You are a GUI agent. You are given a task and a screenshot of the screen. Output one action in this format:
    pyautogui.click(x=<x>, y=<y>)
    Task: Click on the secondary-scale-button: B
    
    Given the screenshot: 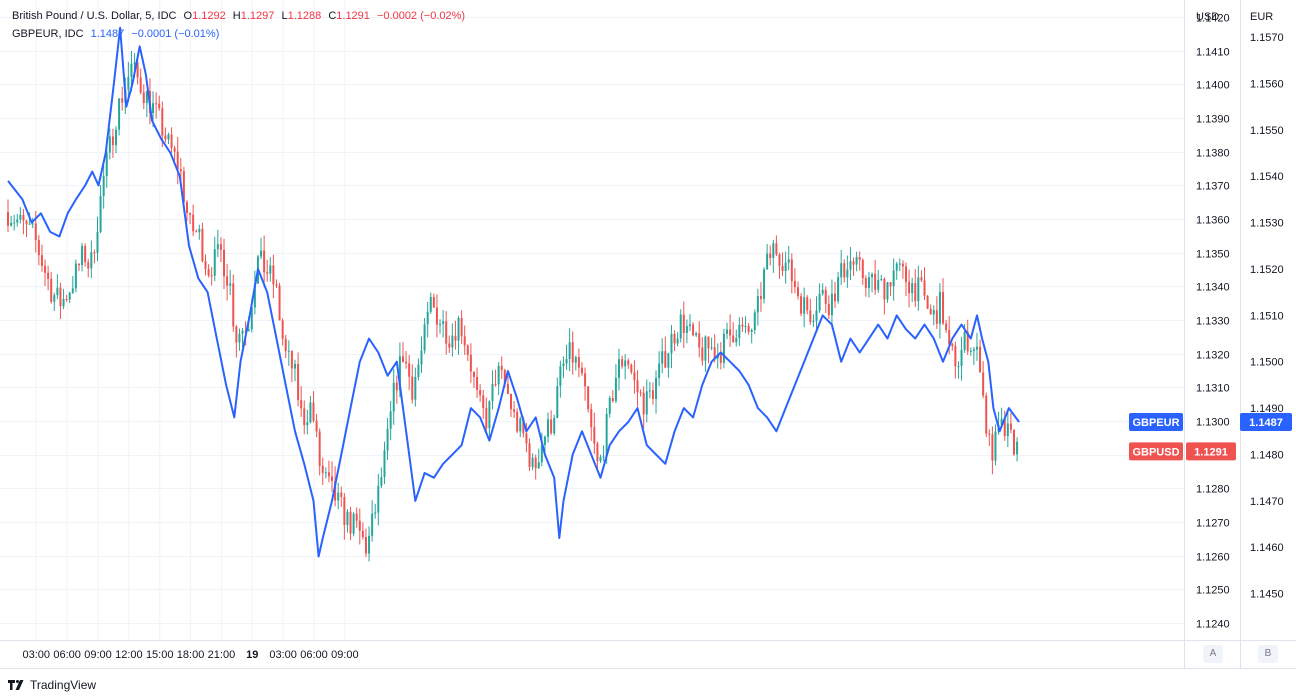 What is the action you would take?
    pyautogui.click(x=1268, y=654)
    